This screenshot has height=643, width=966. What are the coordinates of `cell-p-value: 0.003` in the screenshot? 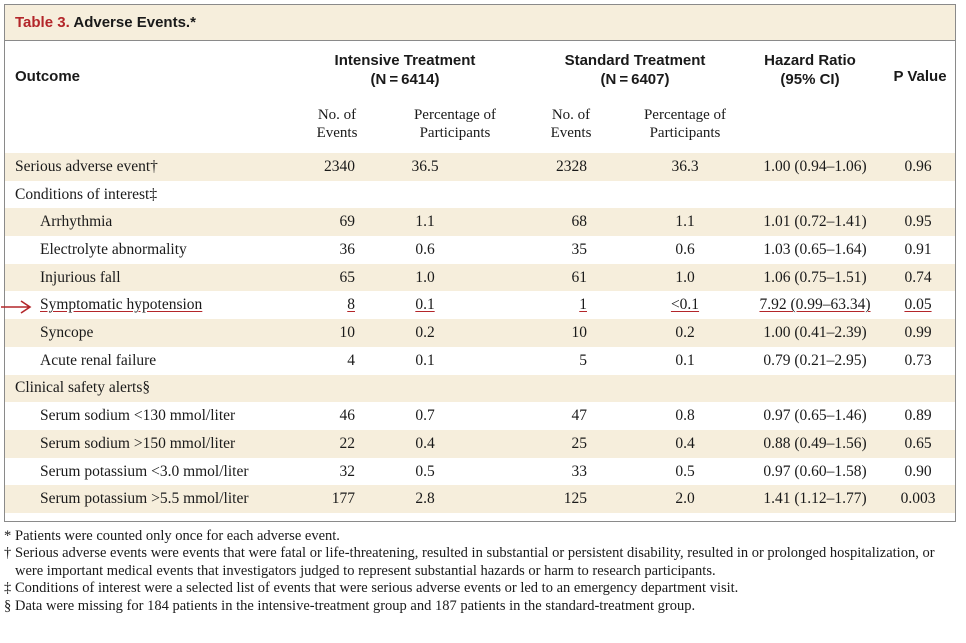 It's located at (918, 499).